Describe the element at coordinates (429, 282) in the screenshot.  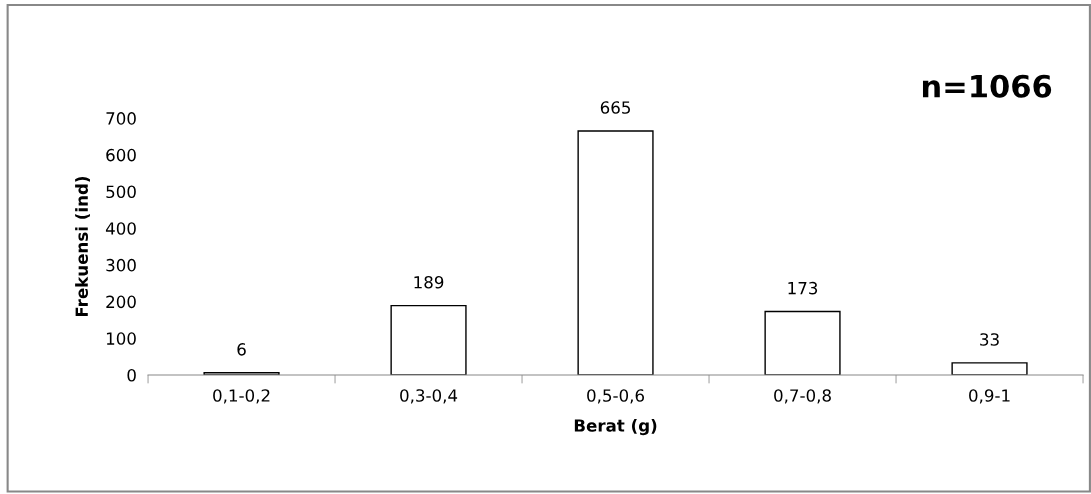
I see `data-label: 189` at that location.